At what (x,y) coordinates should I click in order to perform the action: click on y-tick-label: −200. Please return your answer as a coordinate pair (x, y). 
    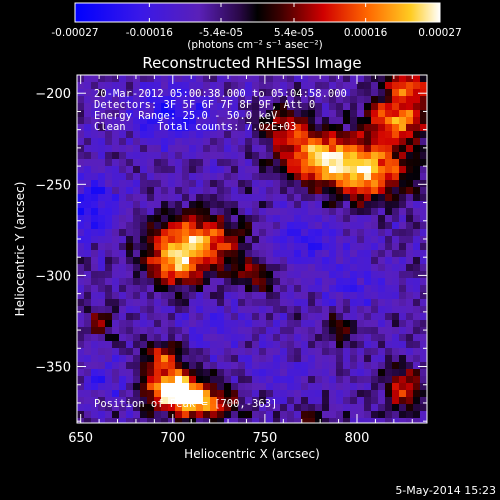
    Looking at the image, I should click on (53, 94).